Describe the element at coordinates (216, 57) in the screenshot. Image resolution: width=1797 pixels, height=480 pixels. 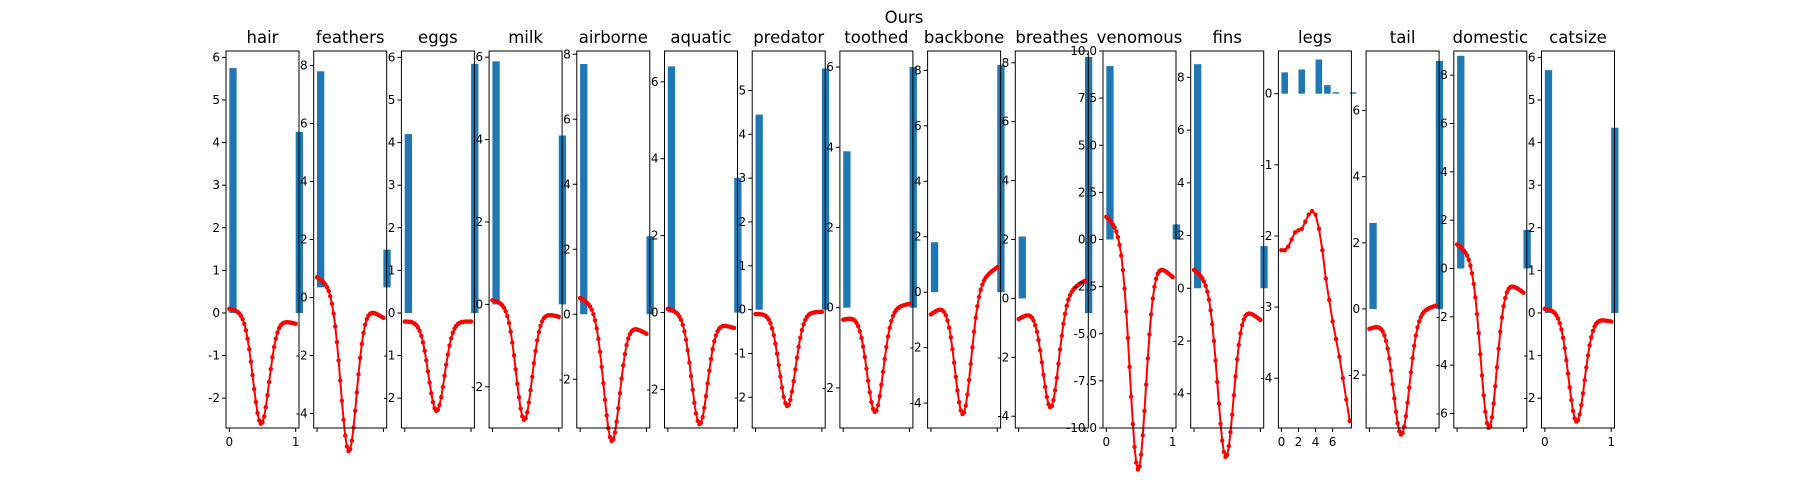
I see `ytick-label-hair-8: 6` at that location.